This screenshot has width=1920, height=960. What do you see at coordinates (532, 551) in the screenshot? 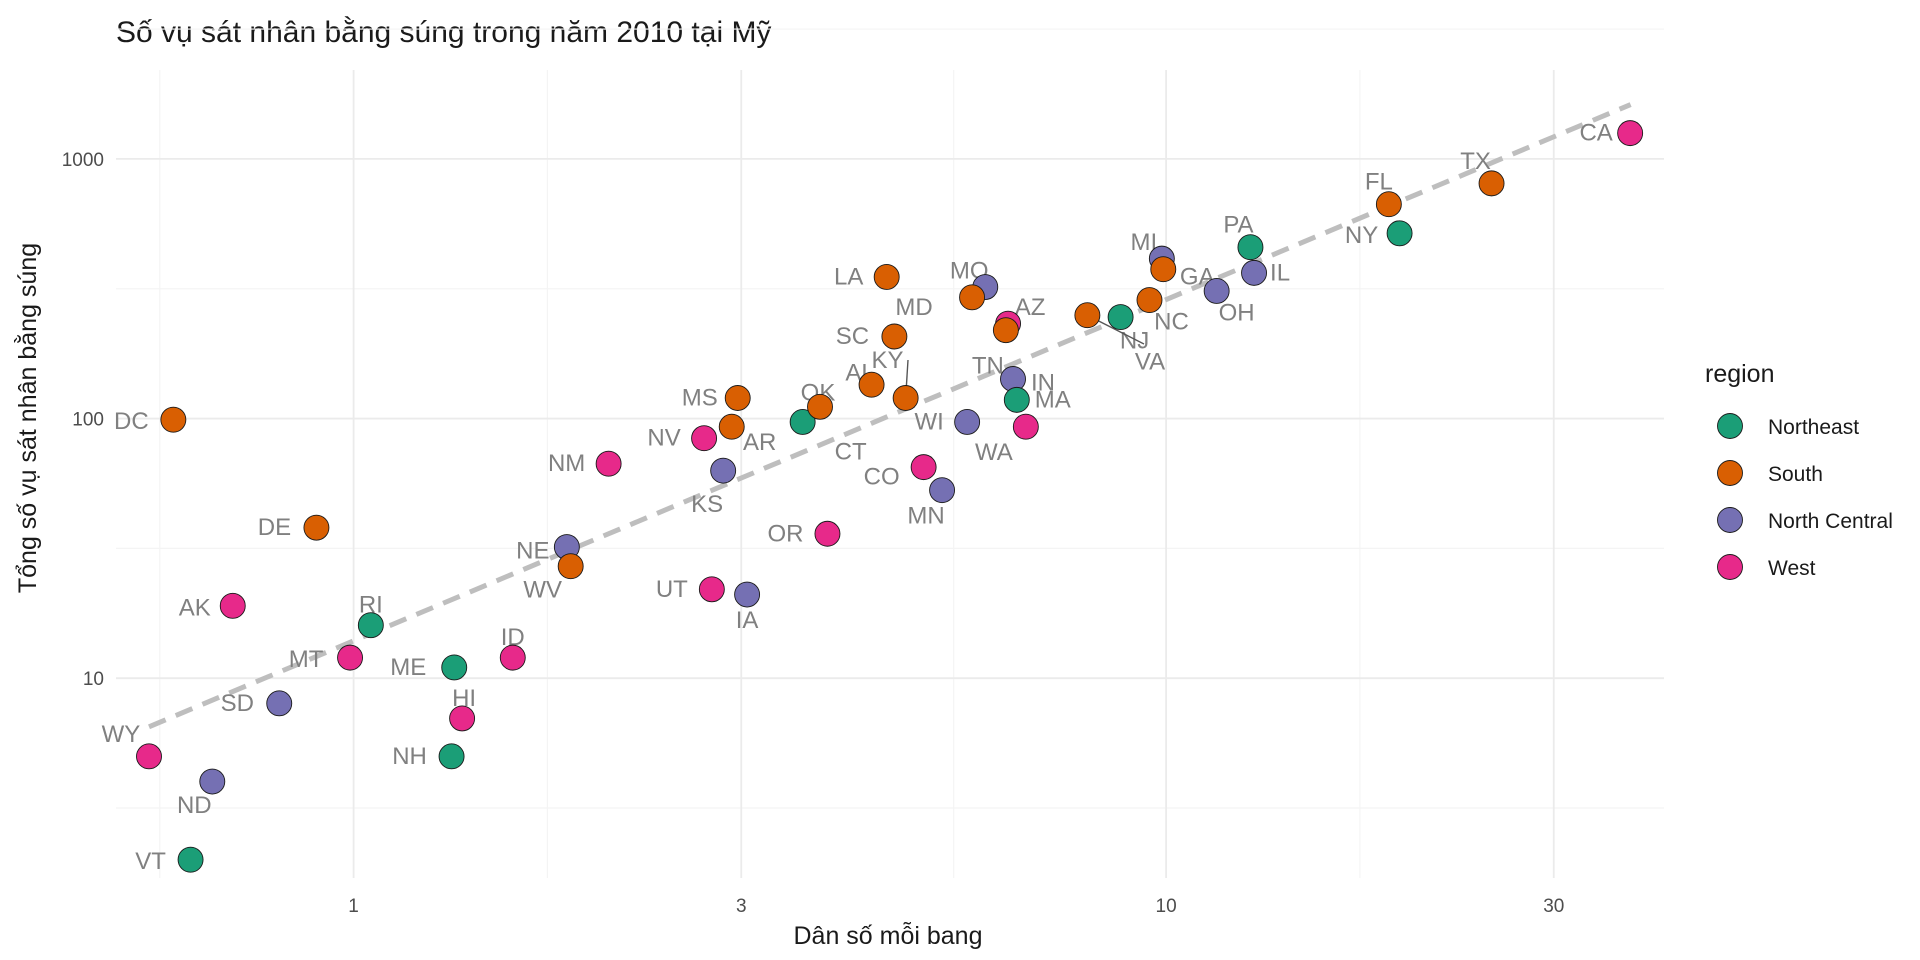
I see `point-label: NE` at bounding box center [532, 551].